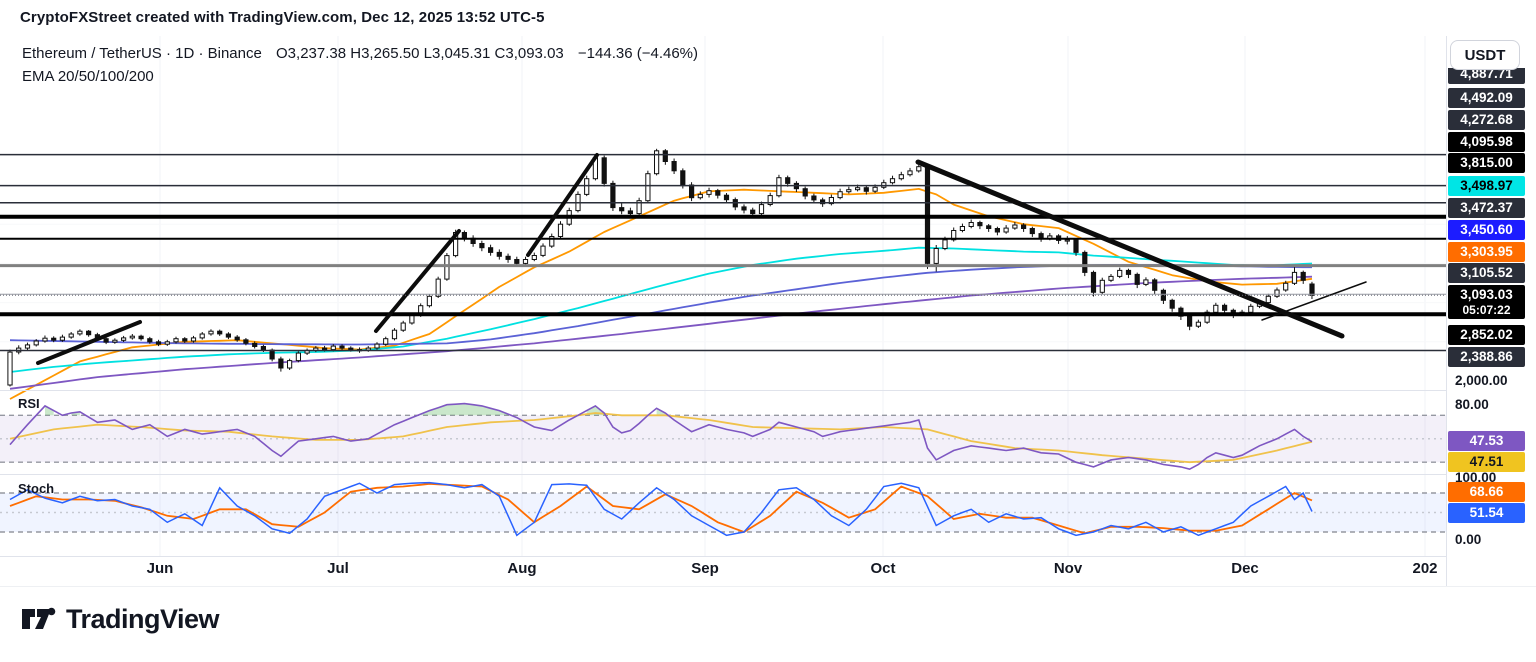 This screenshot has height=662, width=1536. What do you see at coordinates (1486, 98) in the screenshot?
I see `price-scale-label: 4,492.09` at bounding box center [1486, 98].